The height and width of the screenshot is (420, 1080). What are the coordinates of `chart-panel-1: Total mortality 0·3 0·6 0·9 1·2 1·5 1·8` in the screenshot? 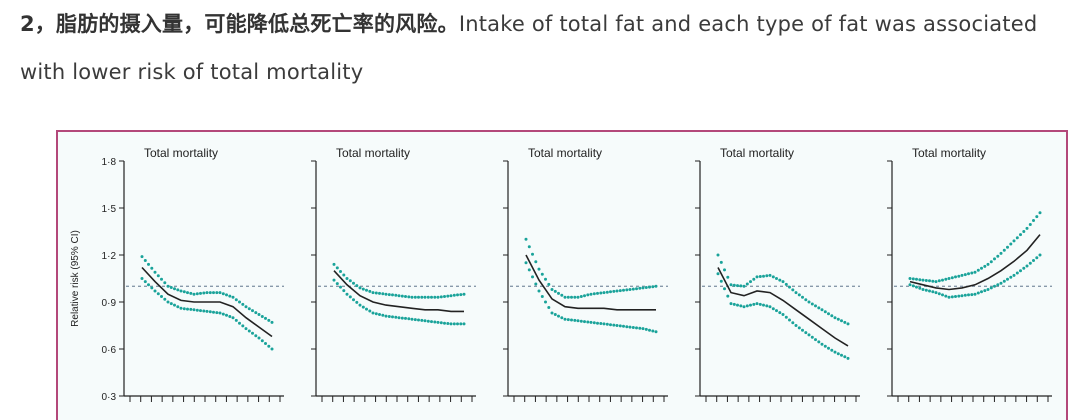 It's located at (193, 274).